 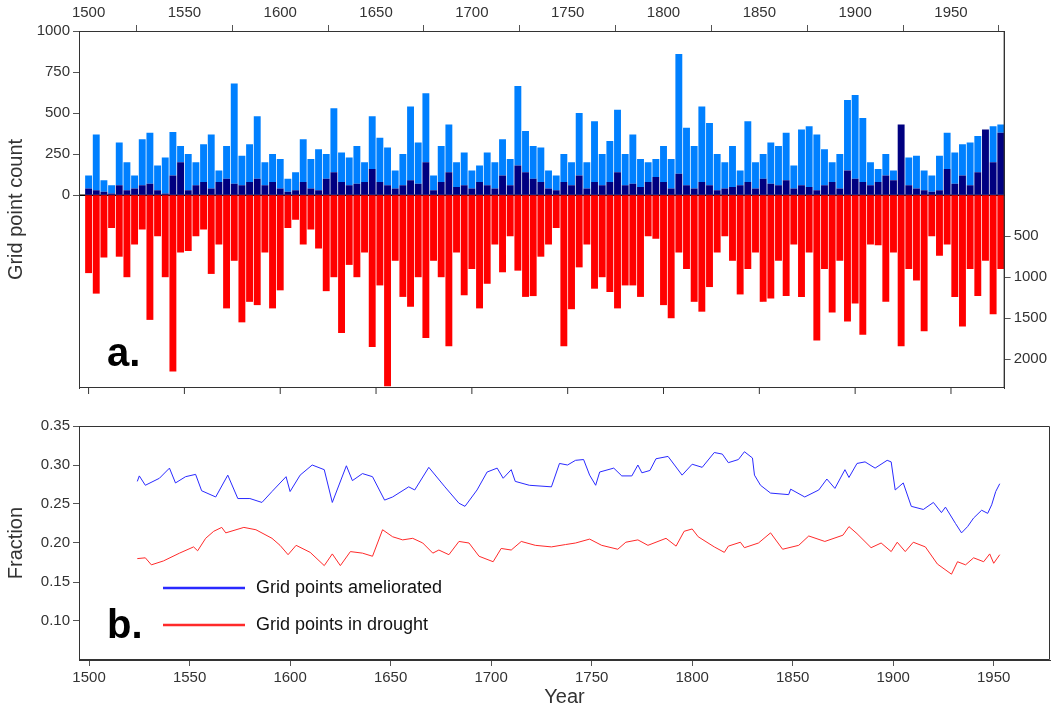 I want to click on y-axis-title: Grid point count, so click(x=14, y=209).